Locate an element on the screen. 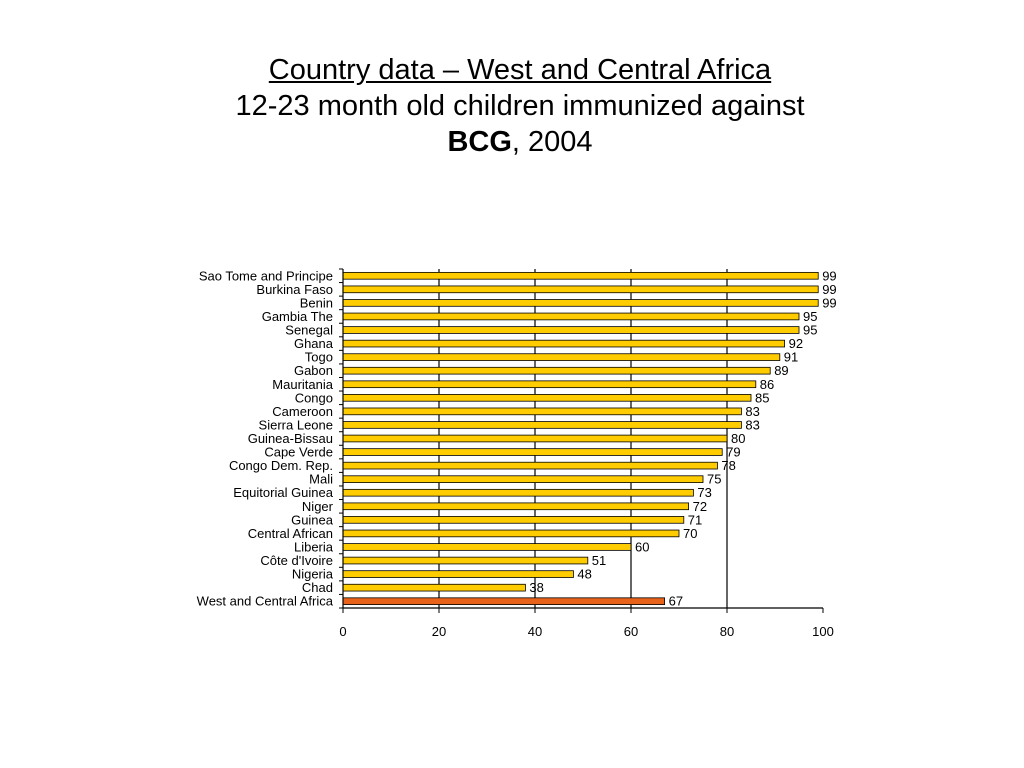 The width and height of the screenshot is (1024, 768). data-label: 92 is located at coordinates (796, 343).